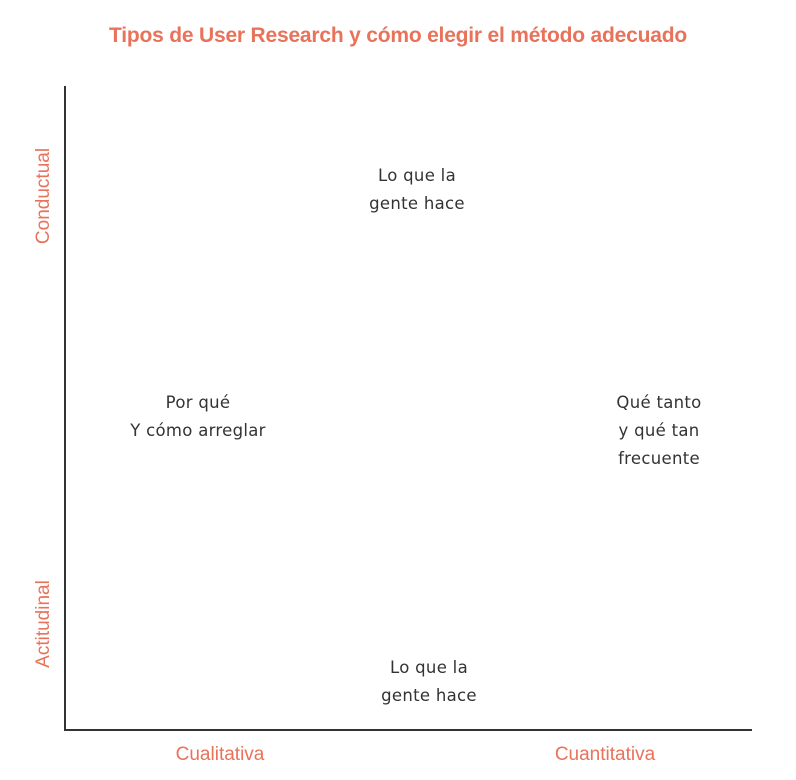 This screenshot has height=780, width=796. What do you see at coordinates (408, 730) in the screenshot?
I see `x-axis-line` at bounding box center [408, 730].